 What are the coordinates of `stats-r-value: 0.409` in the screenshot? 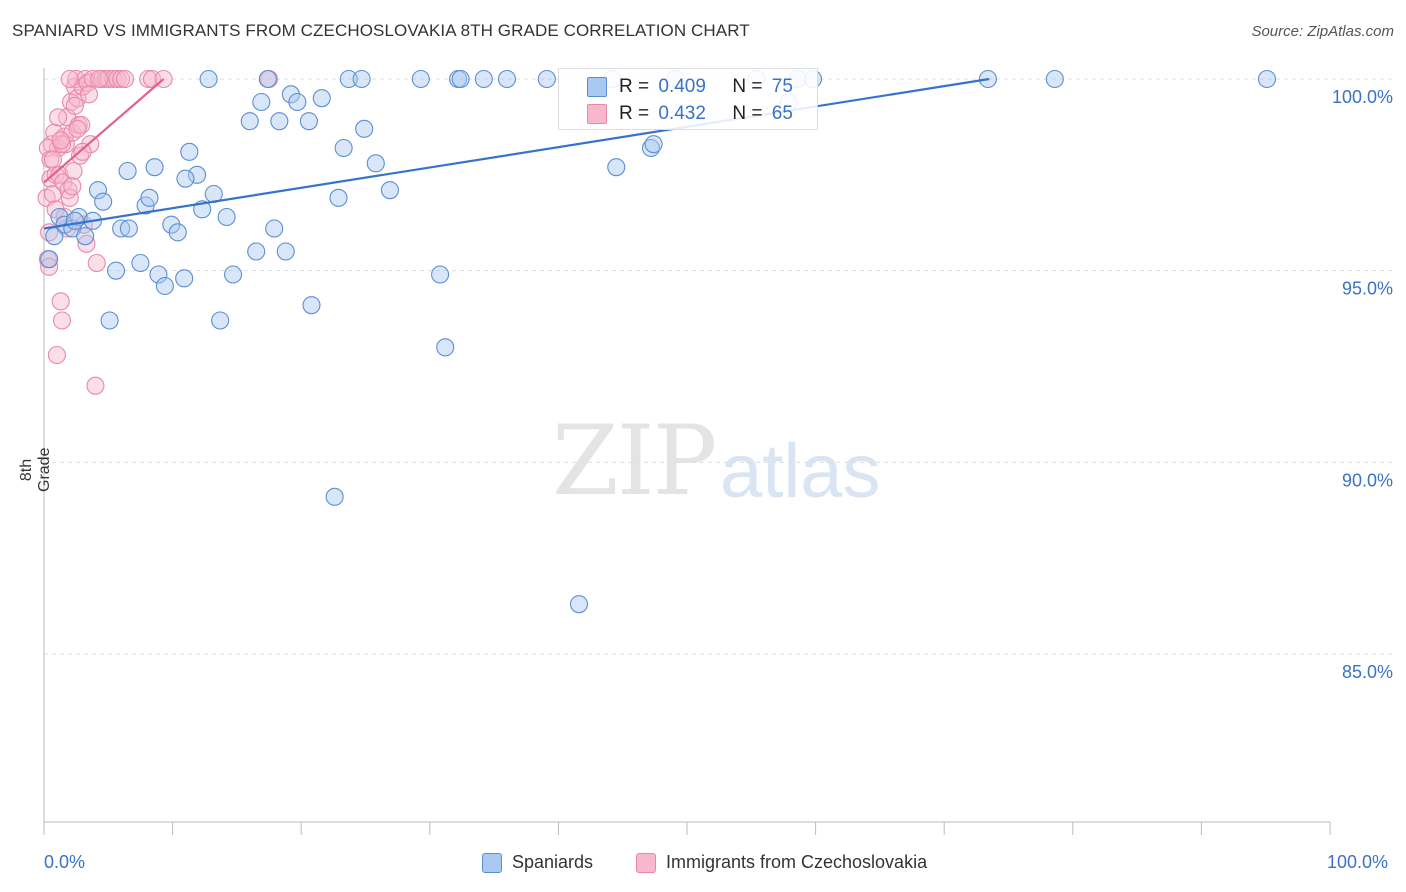 It's located at (682, 86).